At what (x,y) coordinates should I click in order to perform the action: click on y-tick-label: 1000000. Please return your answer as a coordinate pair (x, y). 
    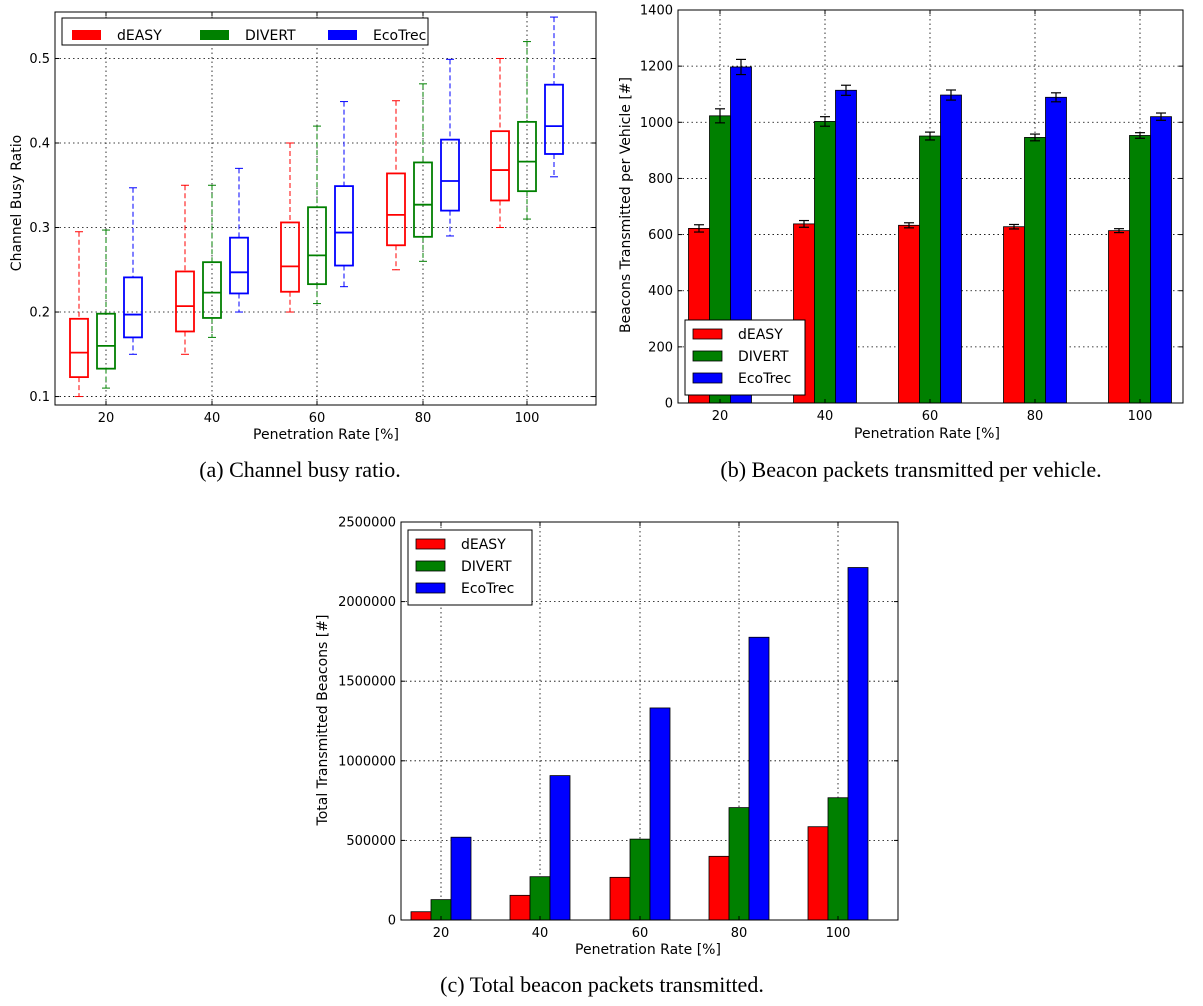
    Looking at the image, I should click on (367, 761).